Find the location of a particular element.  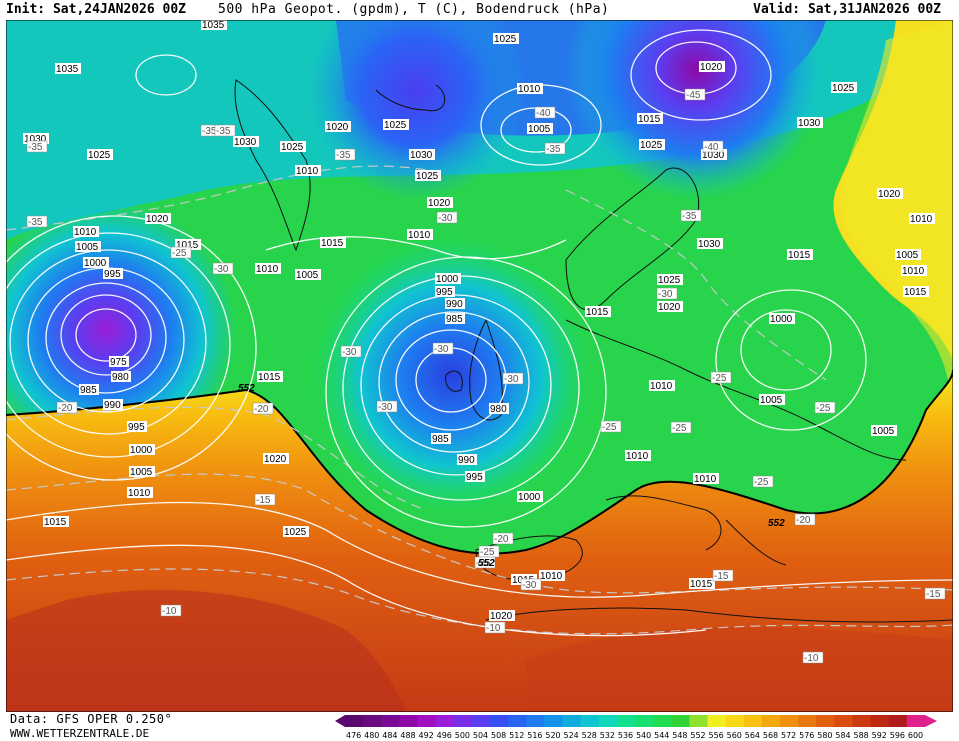

legend-value: 488 is located at coordinates (407, 735).